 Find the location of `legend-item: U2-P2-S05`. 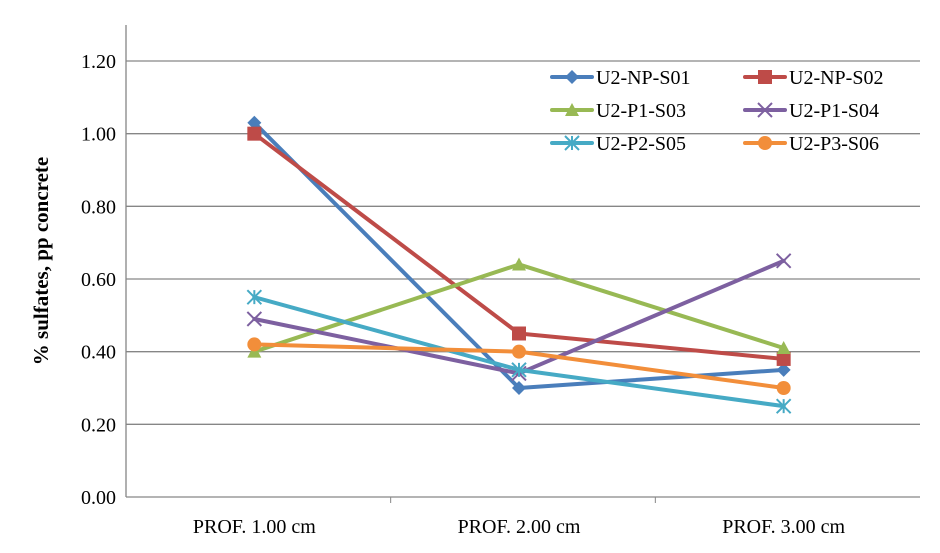

legend-item: U2-P2-S05 is located at coordinates (618, 144).